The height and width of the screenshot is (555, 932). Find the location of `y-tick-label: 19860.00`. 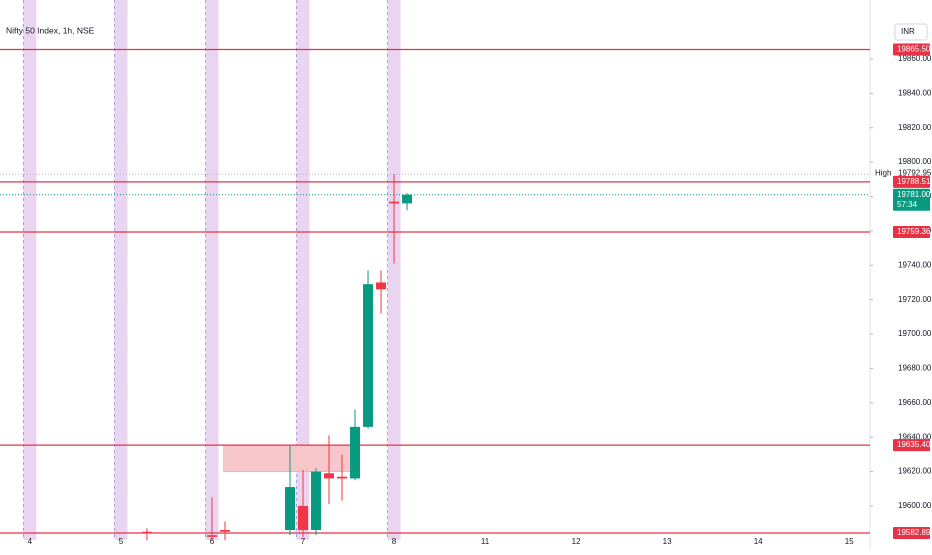

y-tick-label: 19860.00 is located at coordinates (915, 58).